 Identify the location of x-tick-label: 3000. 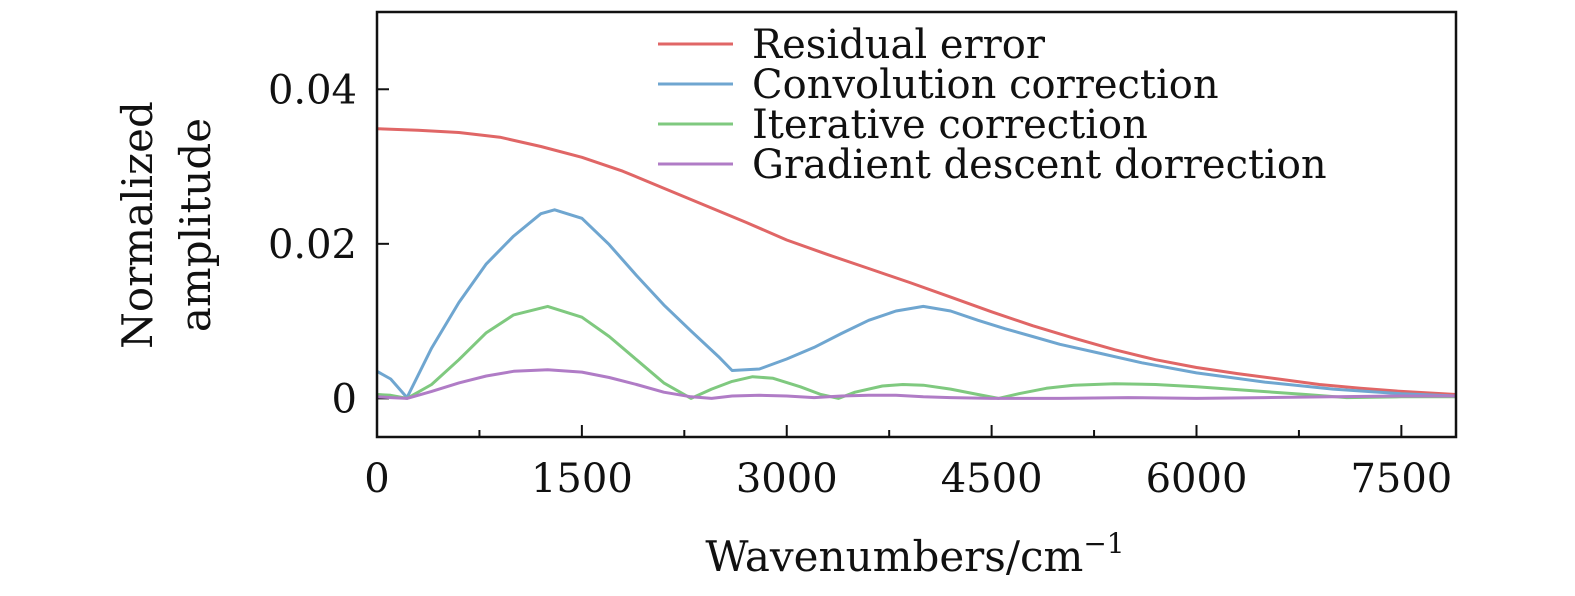
(787, 479).